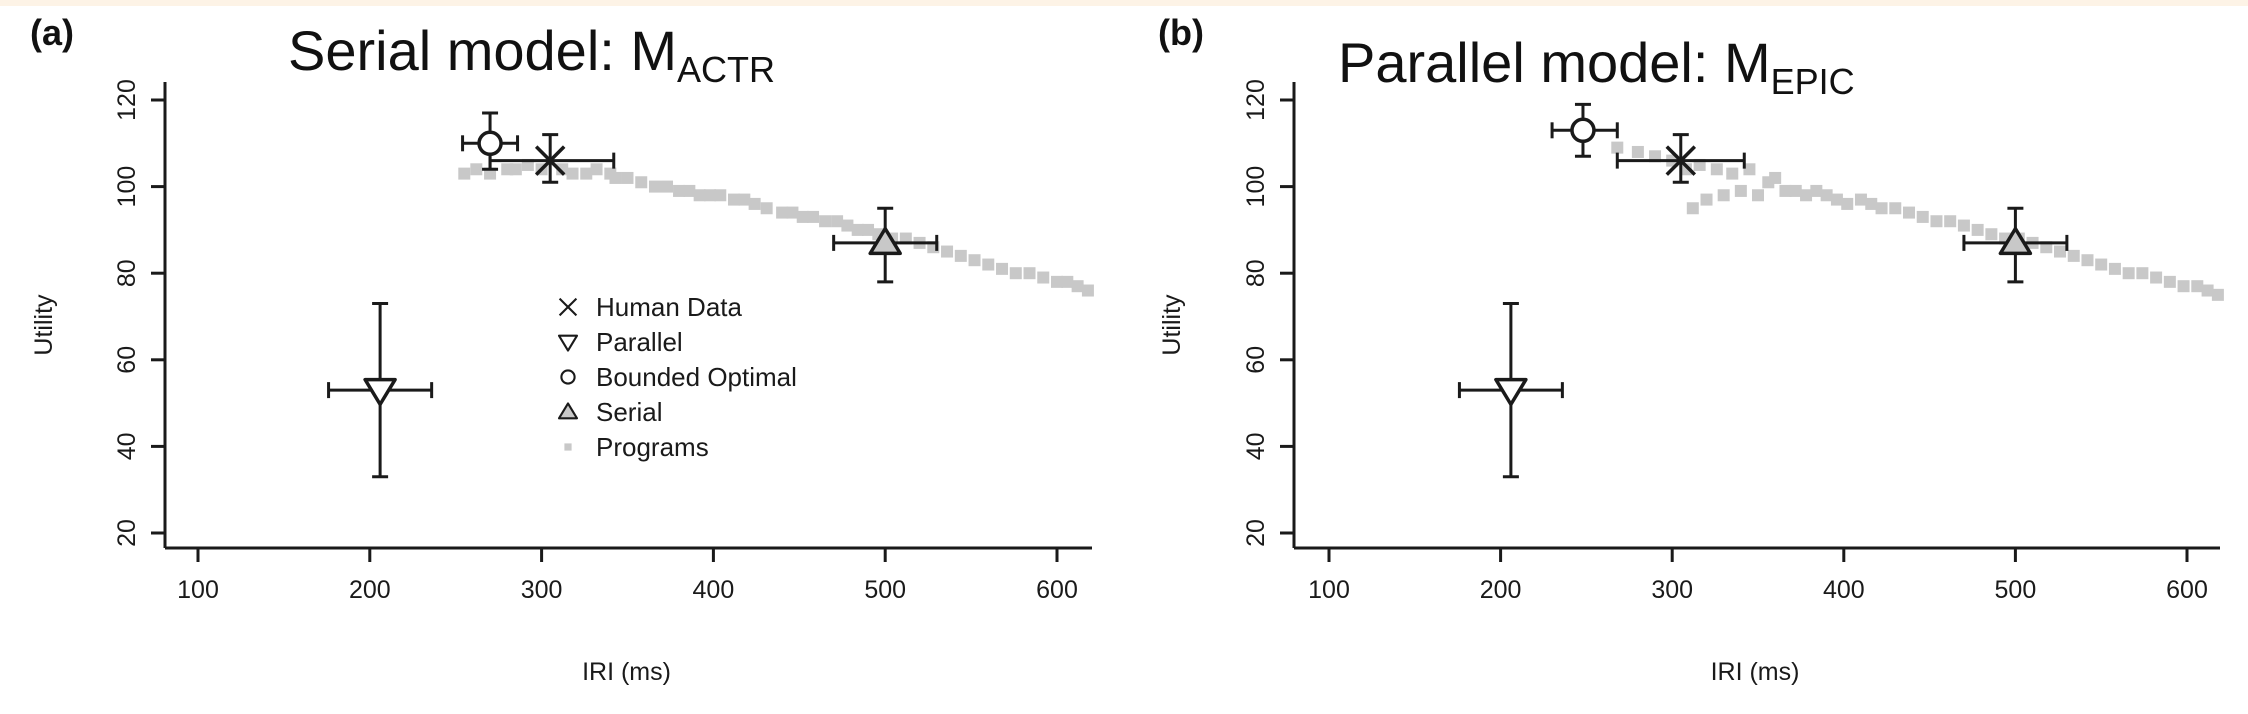 The height and width of the screenshot is (714, 2248). Describe the element at coordinates (726, 69) in the screenshot. I see `chart-title-subscript: ACTR` at that location.